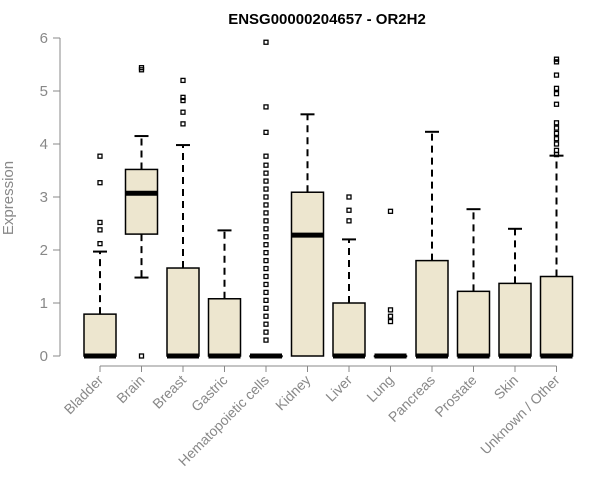 Image resolution: width=600 pixels, height=500 pixels. Describe the element at coordinates (520, 415) in the screenshot. I see `x-tick-label: Unknown / Other` at that location.